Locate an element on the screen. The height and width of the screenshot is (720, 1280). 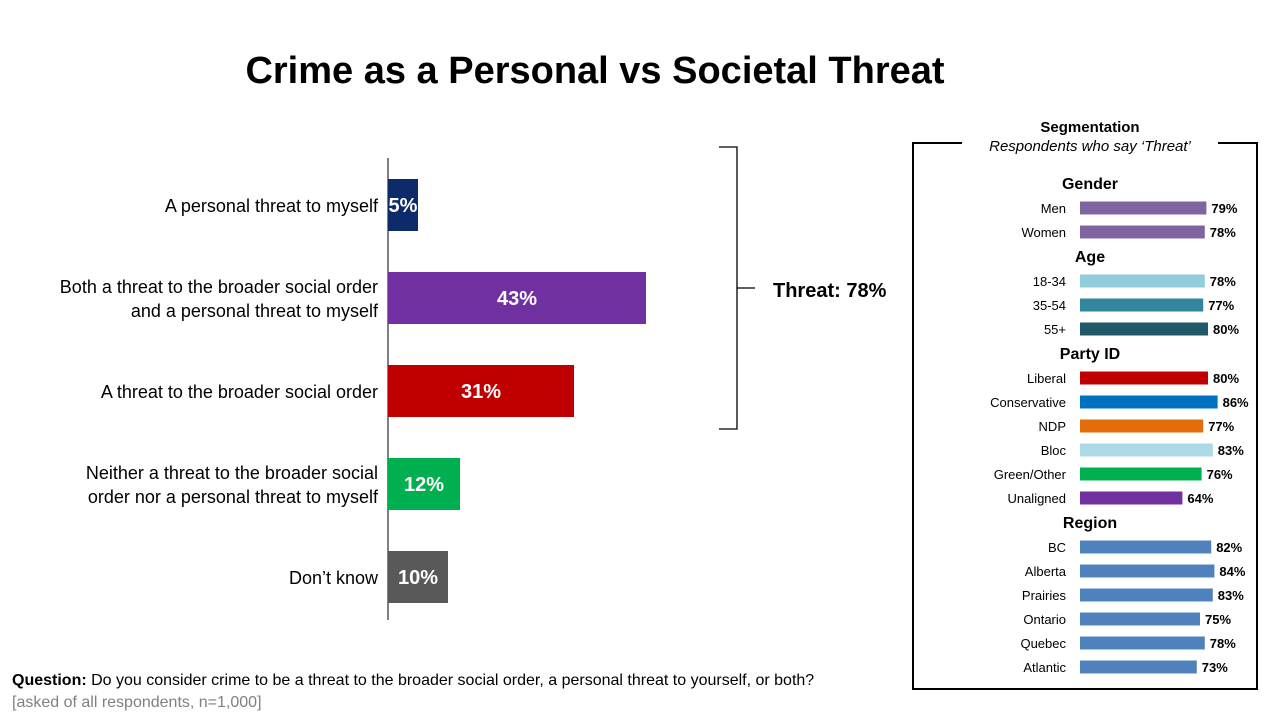
segment-3-5-bar is located at coordinates (1141, 474).